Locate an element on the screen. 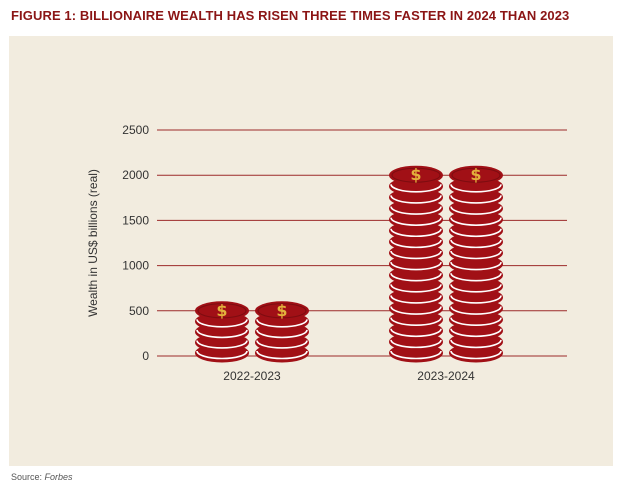 This screenshot has height=487, width=625. y-axis-label: Wealth in US$ billions (real) is located at coordinates (93, 243).